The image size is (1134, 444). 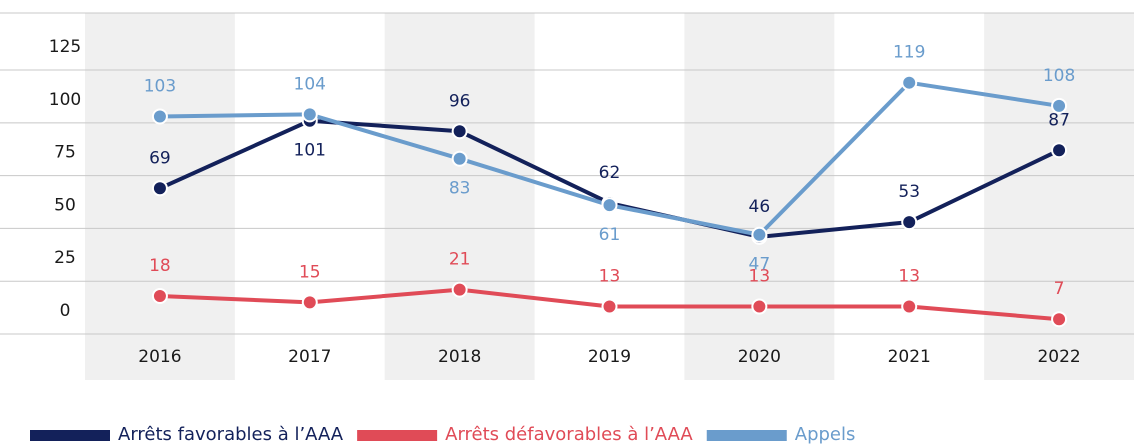 What do you see at coordinates (310, 272) in the screenshot?
I see `data-label: 15` at bounding box center [310, 272].